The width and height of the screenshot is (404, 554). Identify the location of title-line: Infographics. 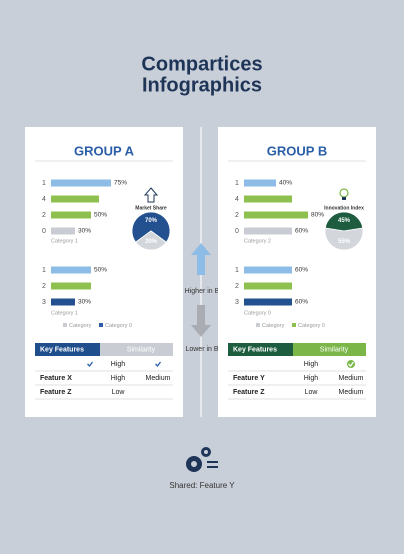
(202, 85).